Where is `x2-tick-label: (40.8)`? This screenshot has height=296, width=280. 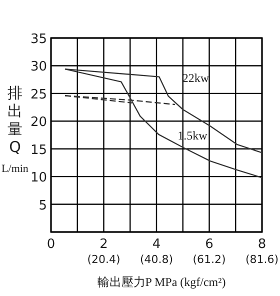
x2-tick-label: (40.8) is located at coordinates (157, 259).